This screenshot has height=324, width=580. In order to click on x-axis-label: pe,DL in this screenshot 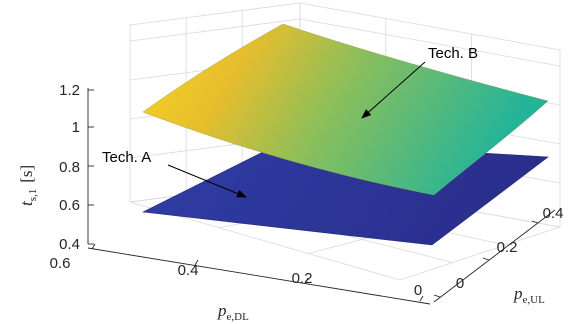, I will do `click(233, 312)`.